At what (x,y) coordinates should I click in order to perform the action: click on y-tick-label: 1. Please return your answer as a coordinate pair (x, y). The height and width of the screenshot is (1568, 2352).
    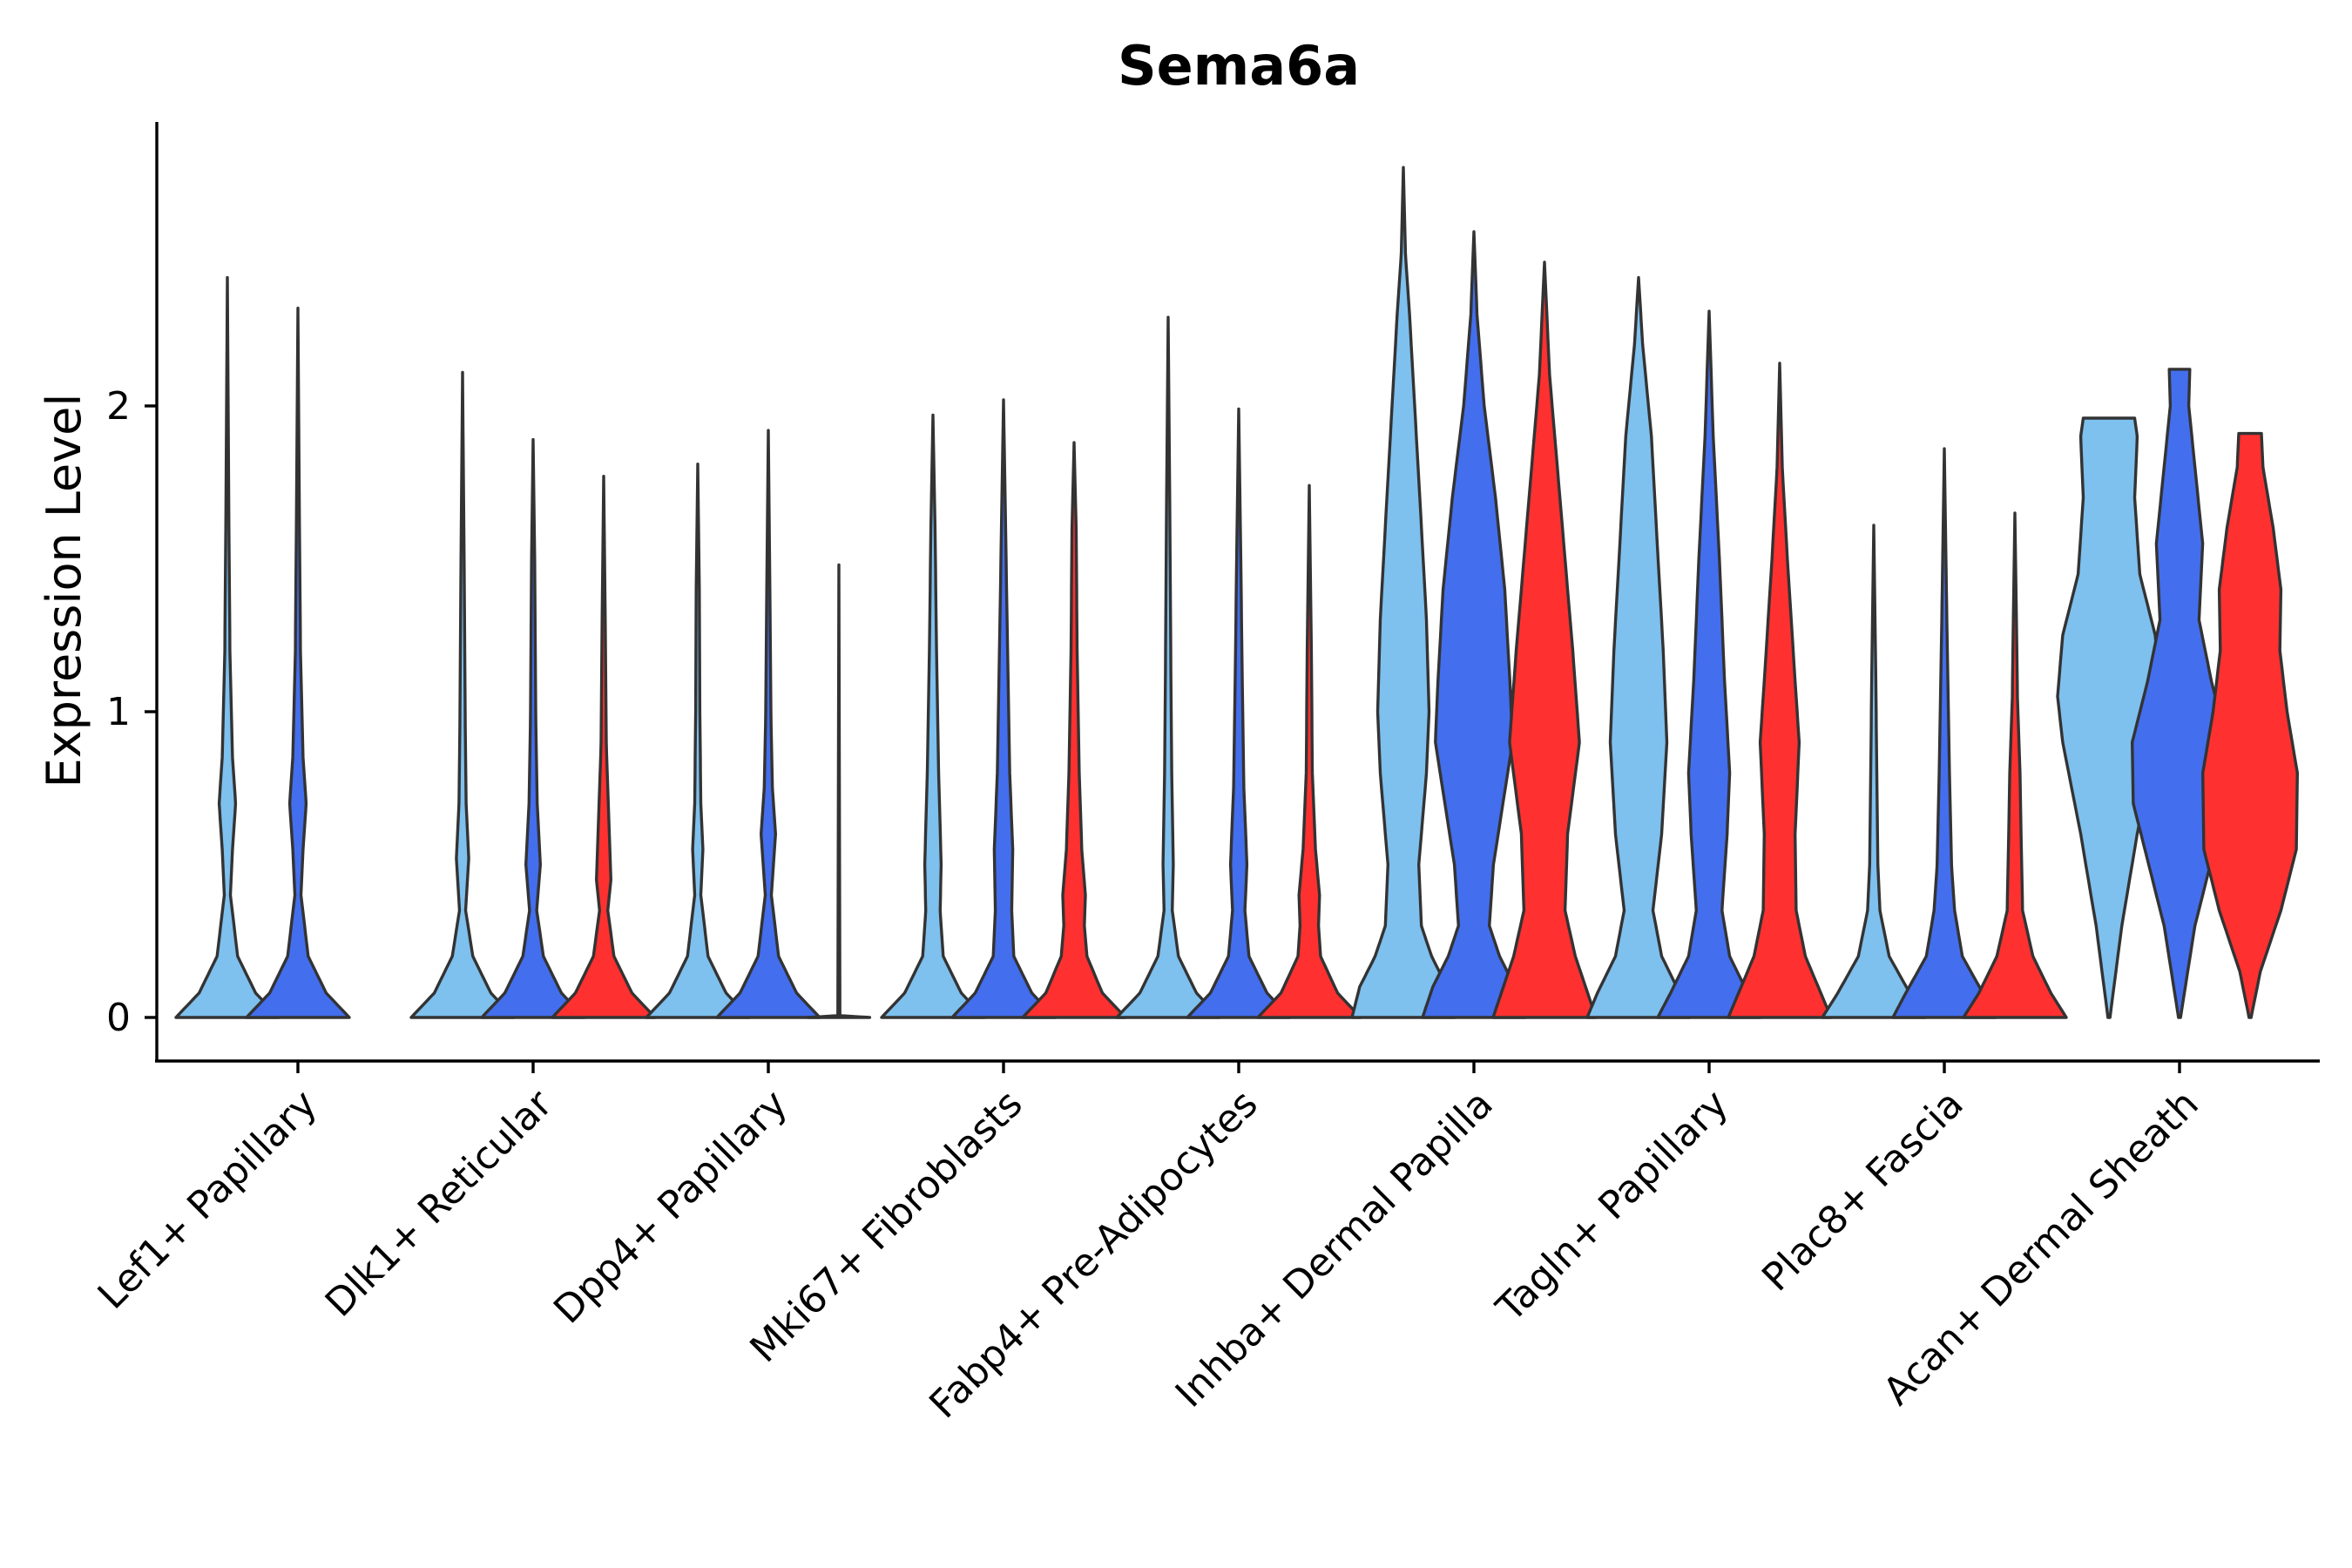
    Looking at the image, I should click on (119, 712).